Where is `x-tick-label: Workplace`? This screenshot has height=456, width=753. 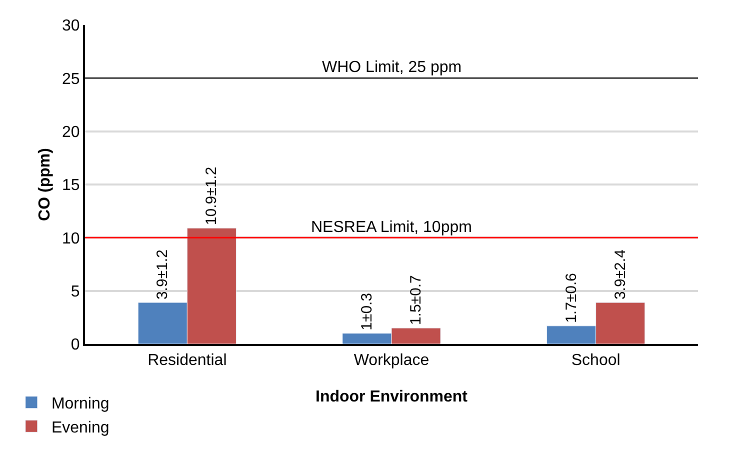
x-tick-label: Workplace is located at coordinates (392, 361).